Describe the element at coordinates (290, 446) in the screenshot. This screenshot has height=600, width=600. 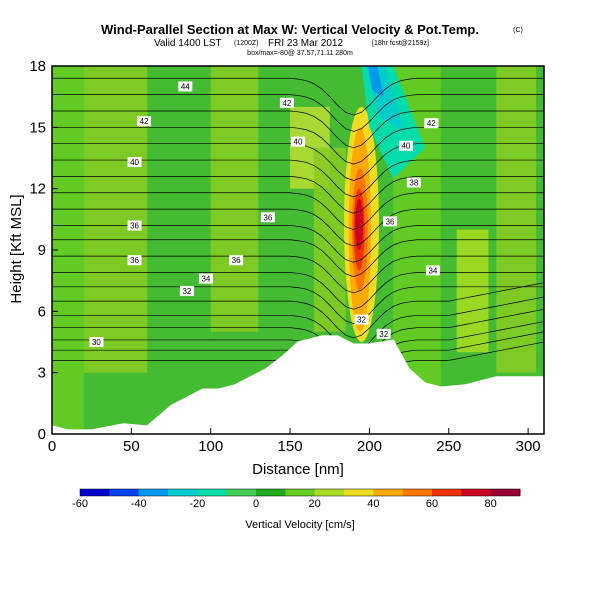
I see `x-tick-label: 150` at that location.